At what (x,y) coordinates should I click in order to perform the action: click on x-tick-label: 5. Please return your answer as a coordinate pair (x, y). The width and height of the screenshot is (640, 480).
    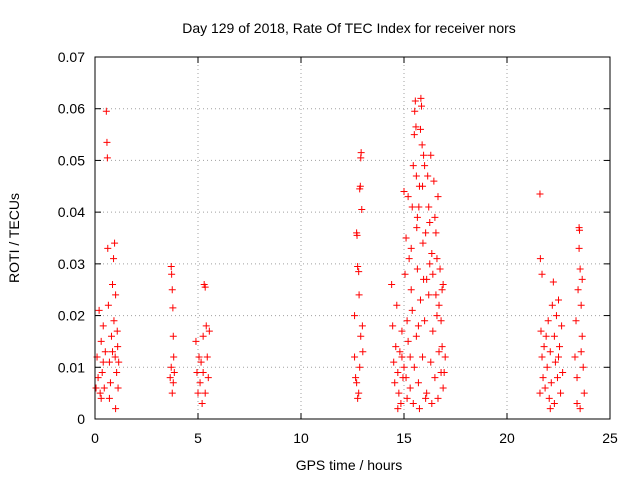
    Looking at the image, I should click on (198, 438).